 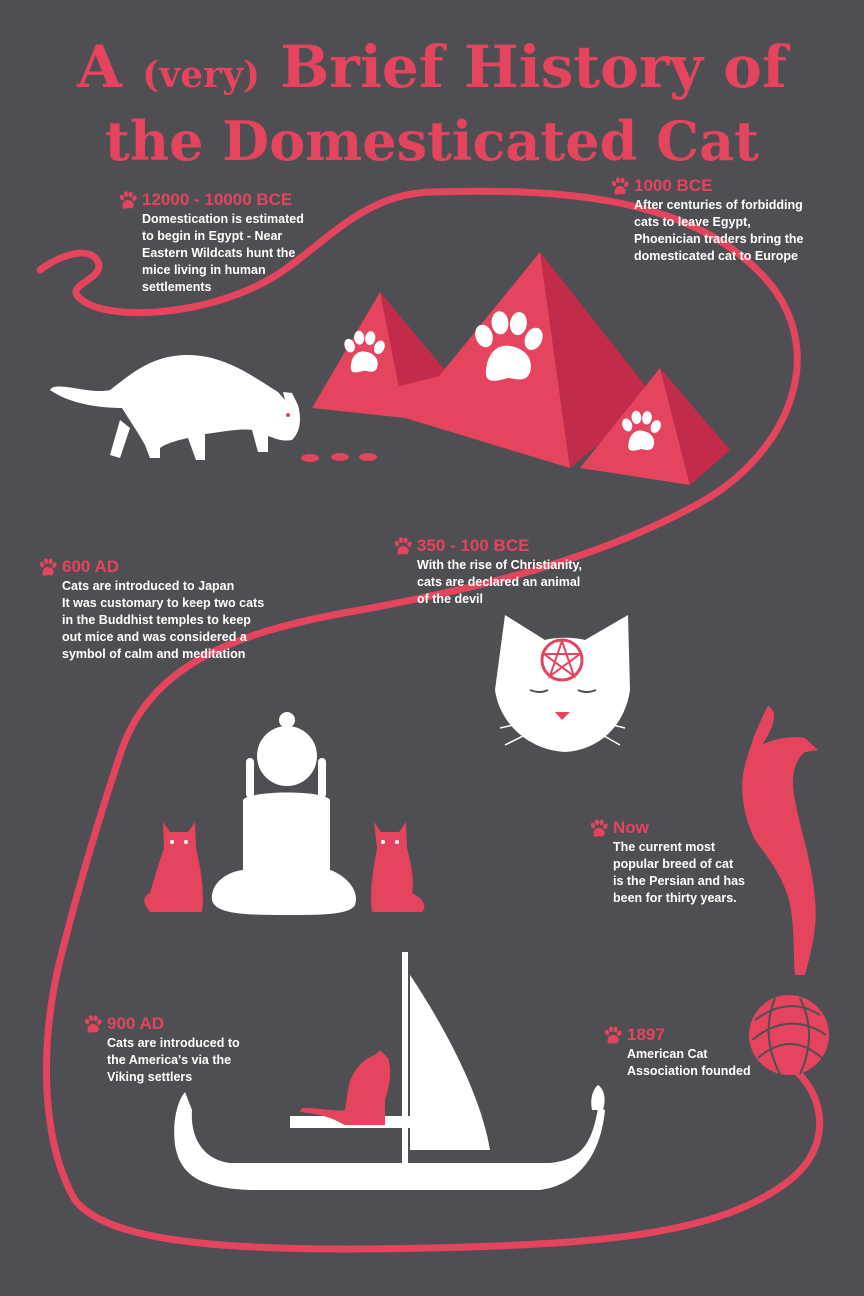 What do you see at coordinates (631, 827) in the screenshot?
I see `event-date: Now` at bounding box center [631, 827].